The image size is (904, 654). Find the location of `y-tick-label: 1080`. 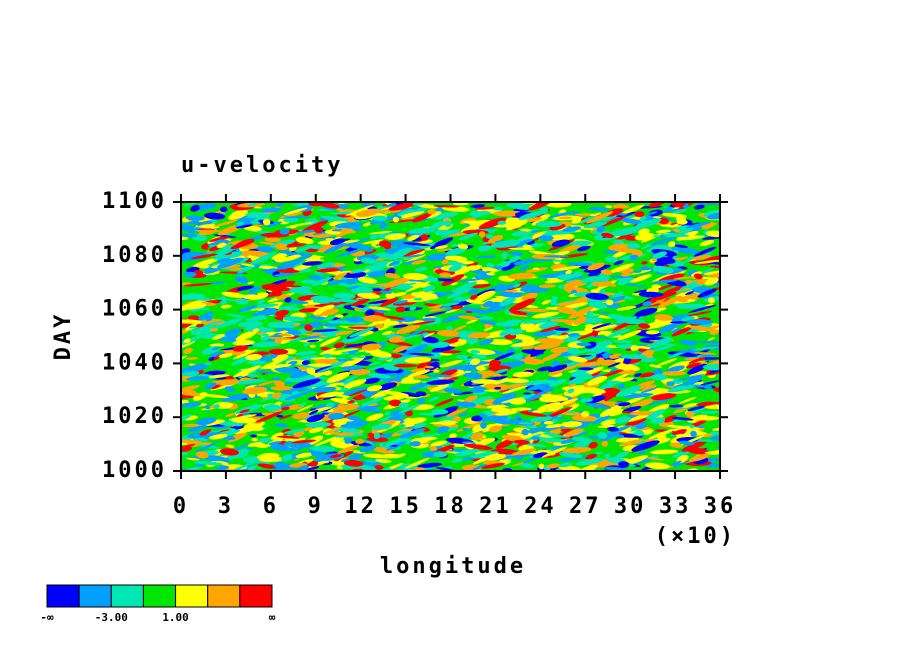

y-tick-label: 1080 is located at coordinates (134, 255).